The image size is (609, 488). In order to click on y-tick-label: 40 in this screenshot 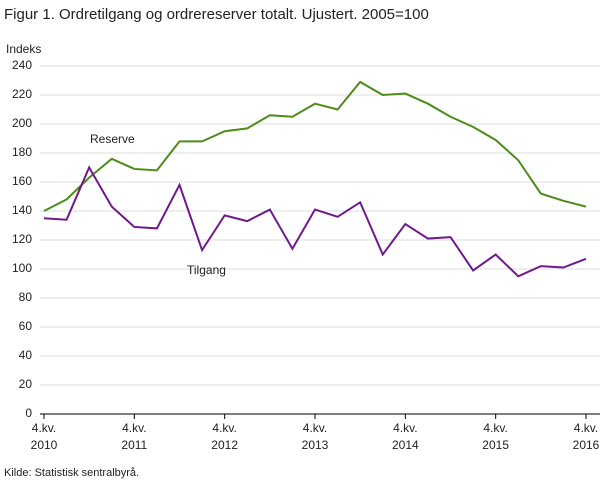, I will do `click(26, 355)`.